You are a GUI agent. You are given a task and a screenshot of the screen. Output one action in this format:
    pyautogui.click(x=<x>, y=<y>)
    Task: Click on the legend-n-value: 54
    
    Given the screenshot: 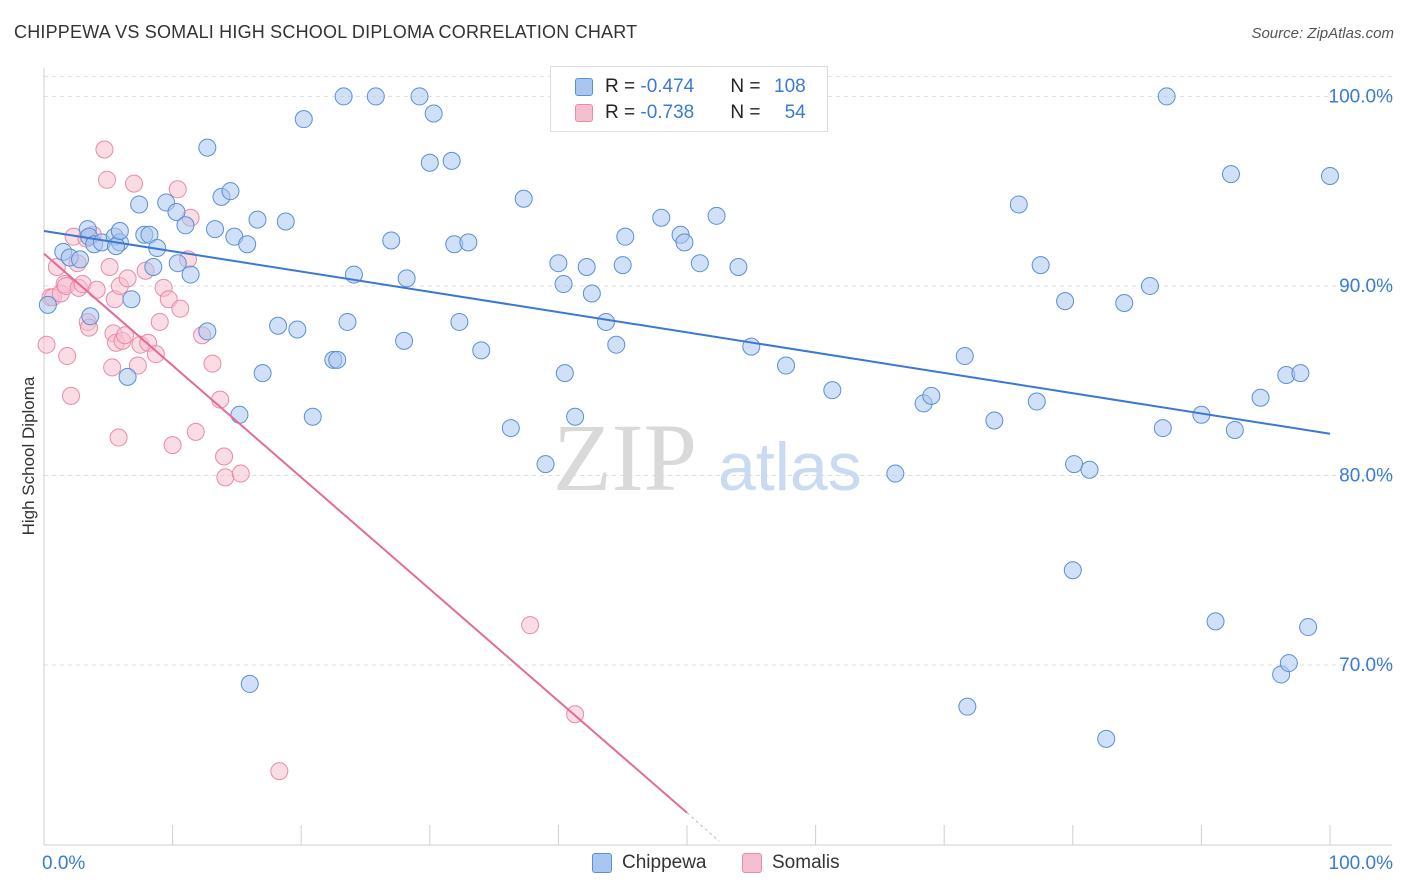 What is the action you would take?
    pyautogui.click(x=795, y=112)
    